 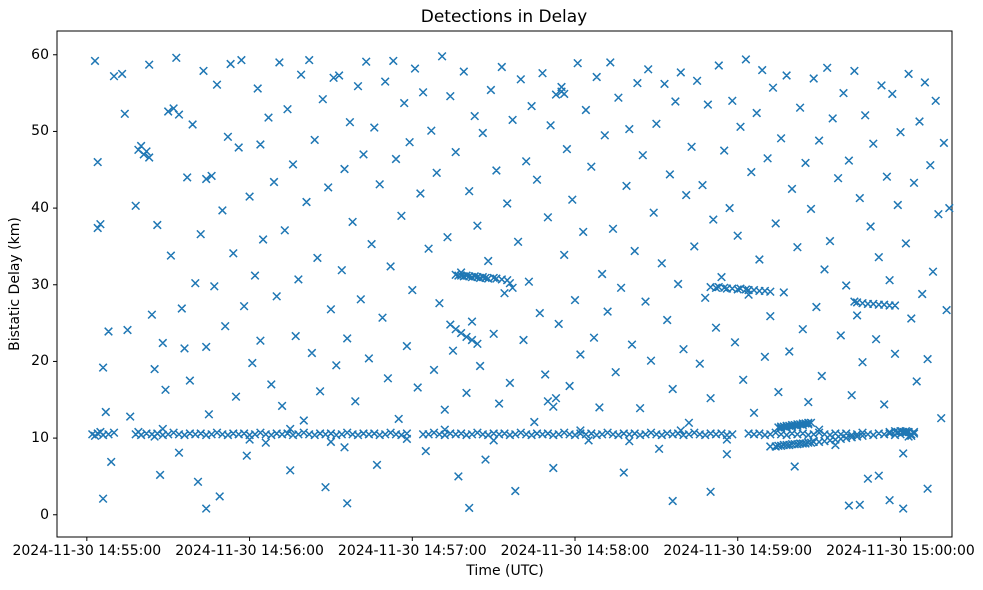 I want to click on scatter-markers-track_31km, so click(x=484, y=281).